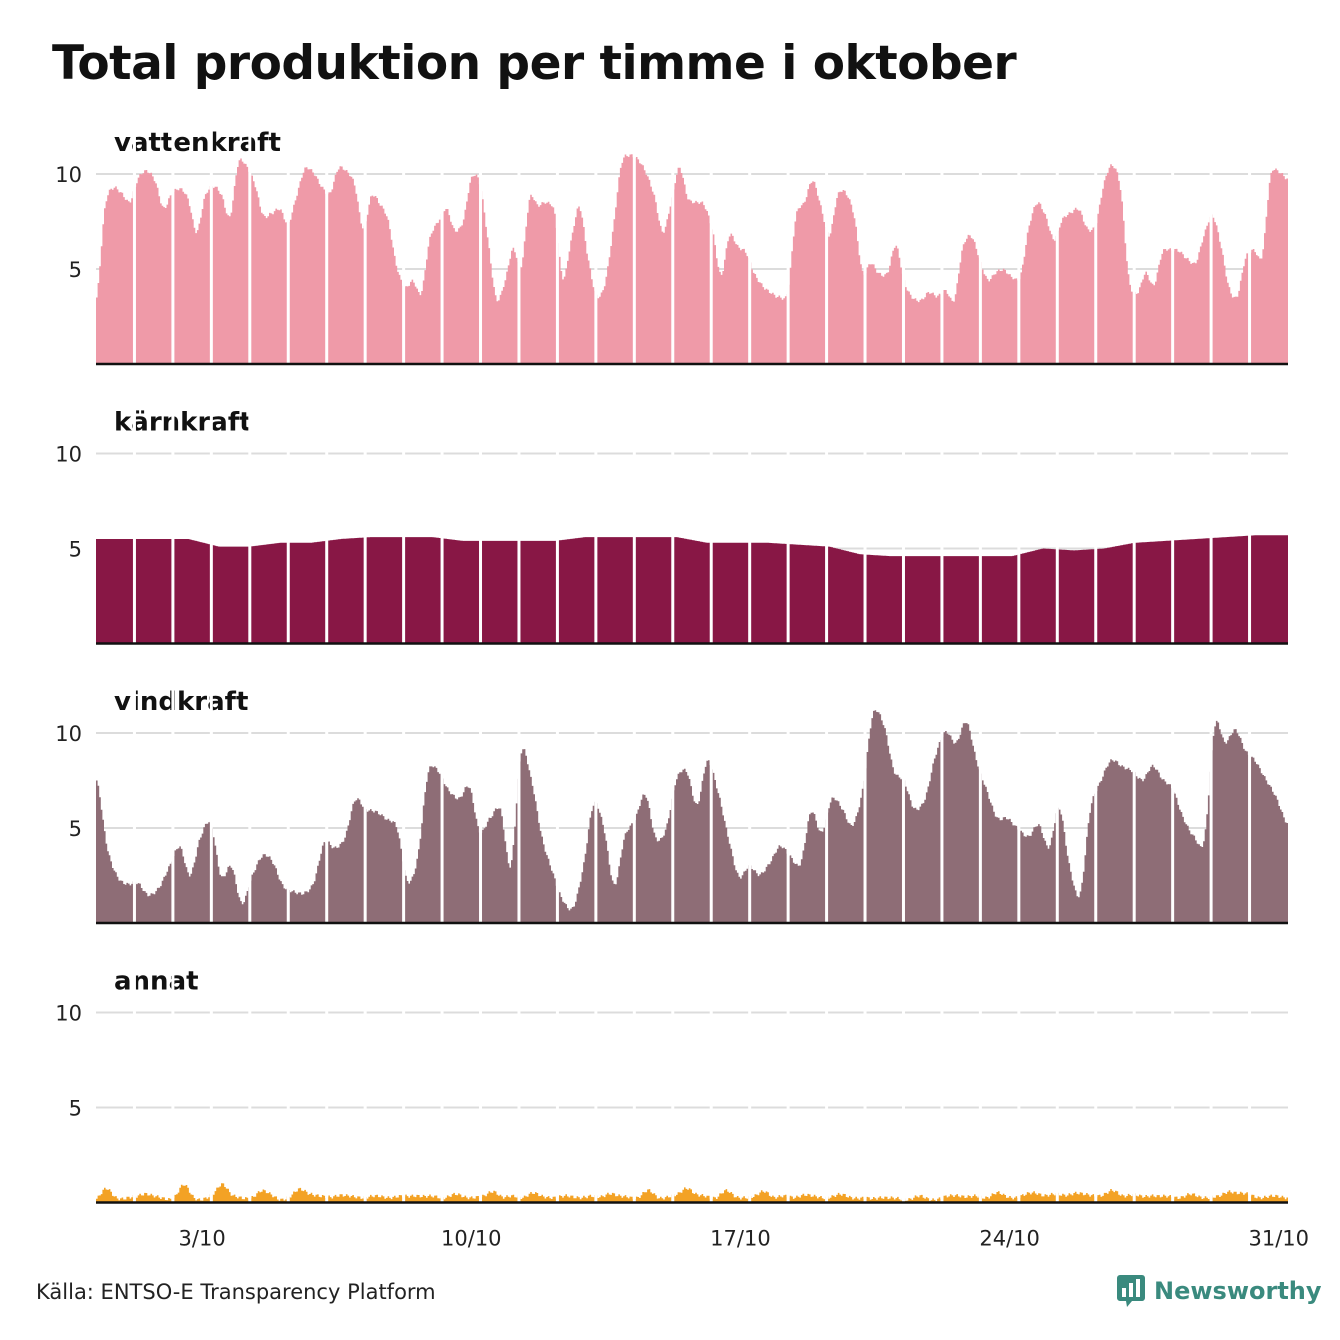  Describe the element at coordinates (1131, 1291) in the screenshot. I see `newsworthy-logo-icon` at that location.